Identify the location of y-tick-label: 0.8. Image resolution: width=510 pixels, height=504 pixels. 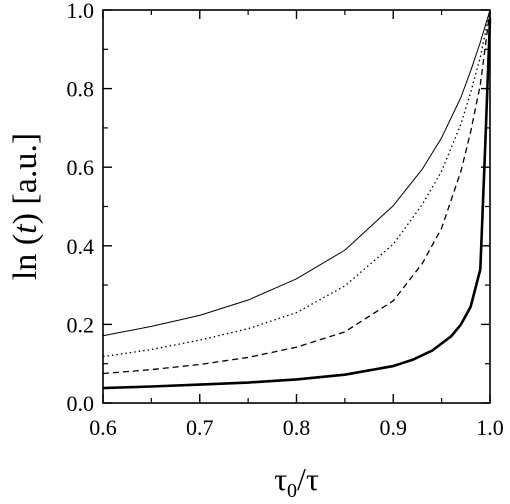
(81, 89).